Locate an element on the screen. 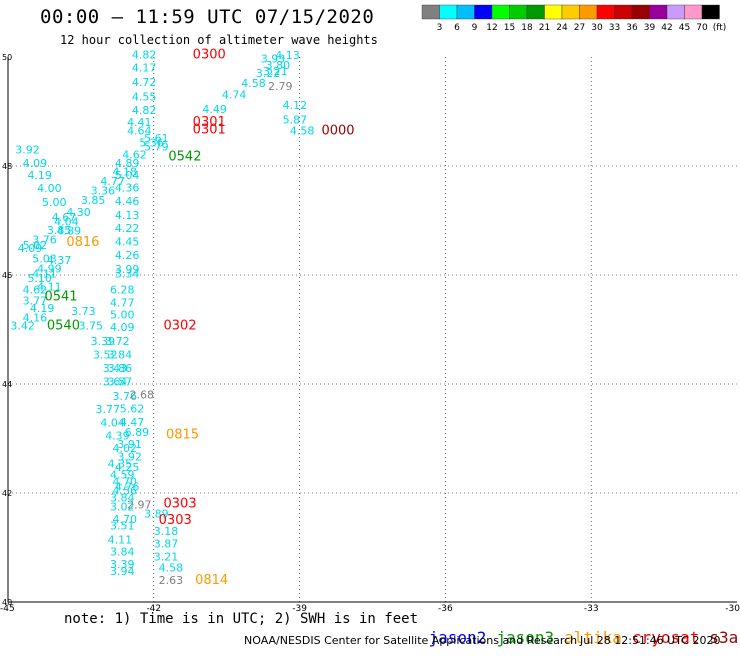 This screenshot has width=740, height=666. wave-height-value: 4.22 is located at coordinates (127, 228).